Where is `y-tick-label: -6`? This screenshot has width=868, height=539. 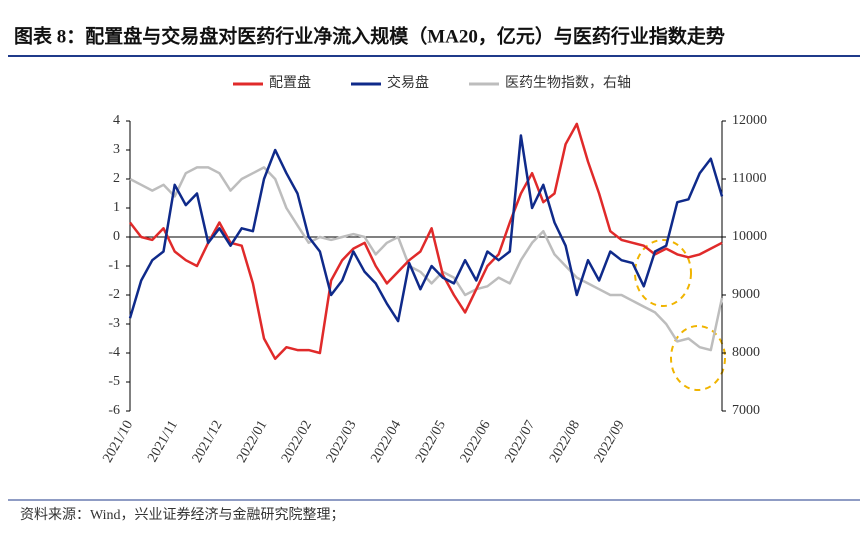
y-tick-label: -6 is located at coordinates (114, 410).